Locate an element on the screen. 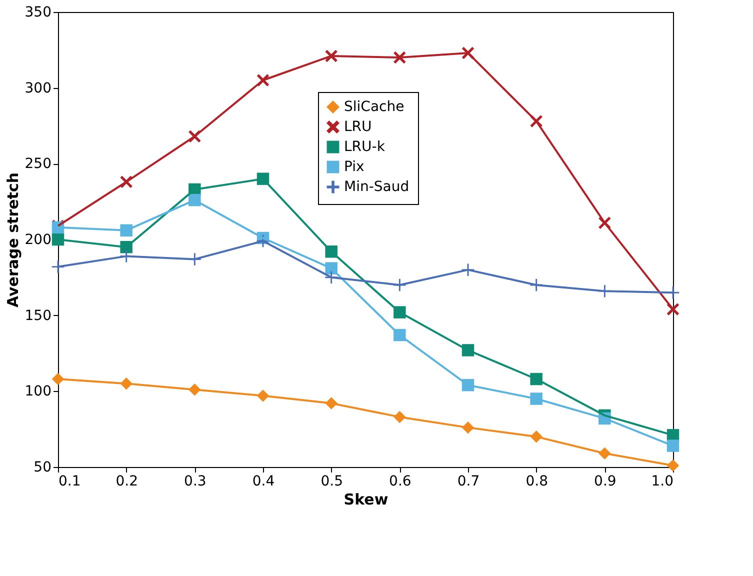 The image size is (753, 576). y-tick-label: 100 is located at coordinates (38, 392).